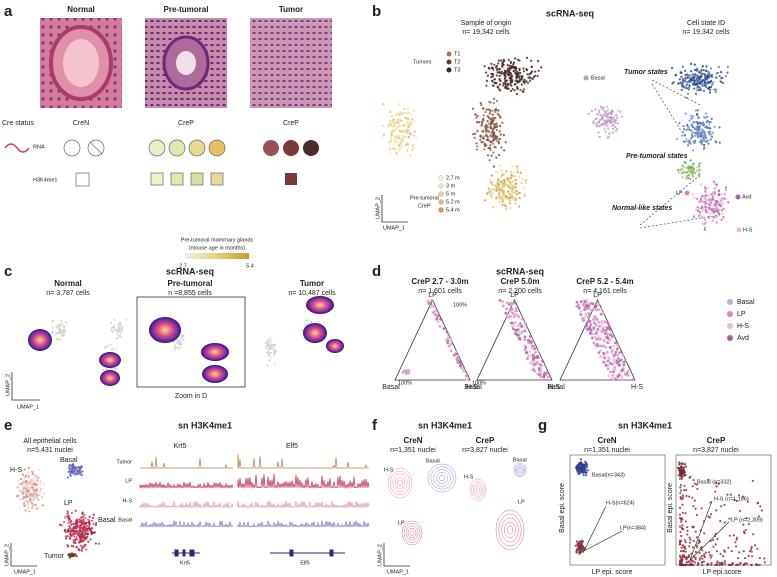 The image size is (777, 577). Describe the element at coordinates (389, 470) in the screenshot. I see `cluster-label: H-S` at that location.